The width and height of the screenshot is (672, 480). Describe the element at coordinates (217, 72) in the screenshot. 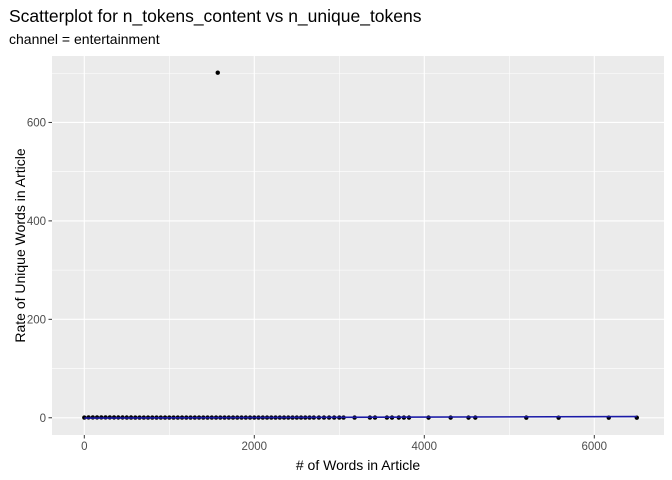

I see `data-point` at that location.